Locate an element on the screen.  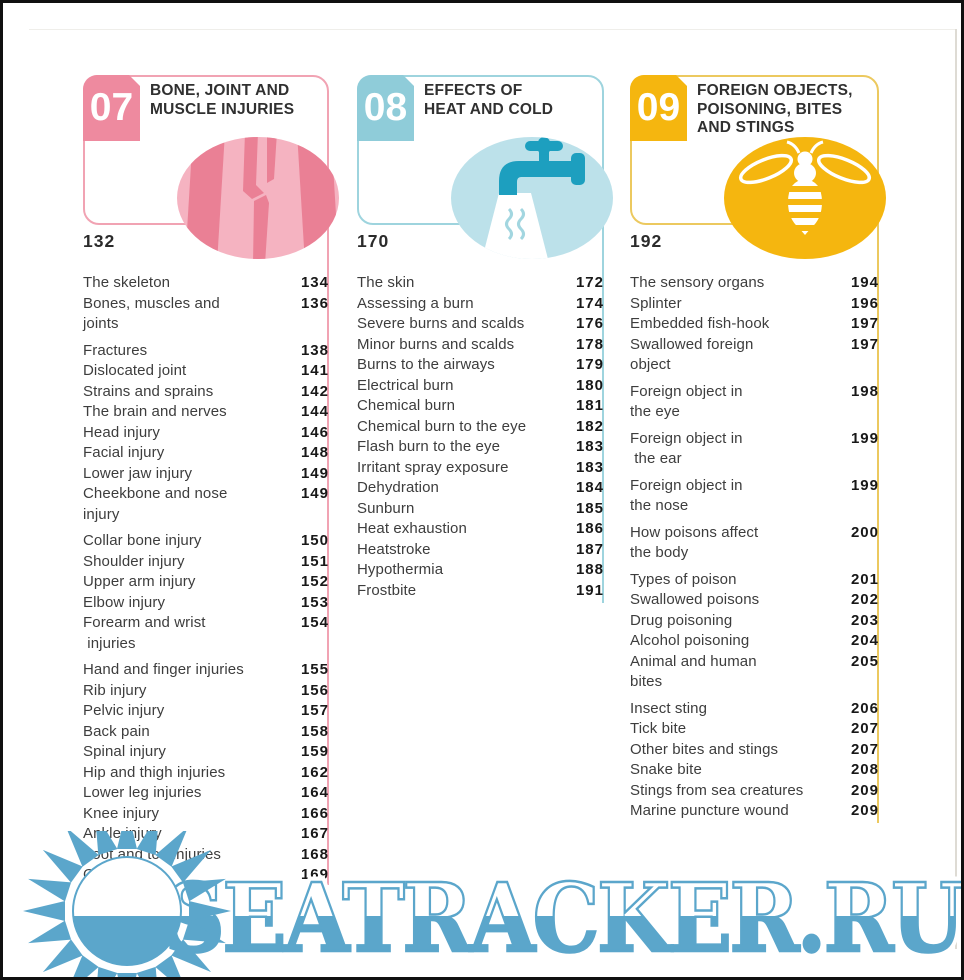
toc-entry-title: Swallowed poisons is located at coordinates (695, 599).